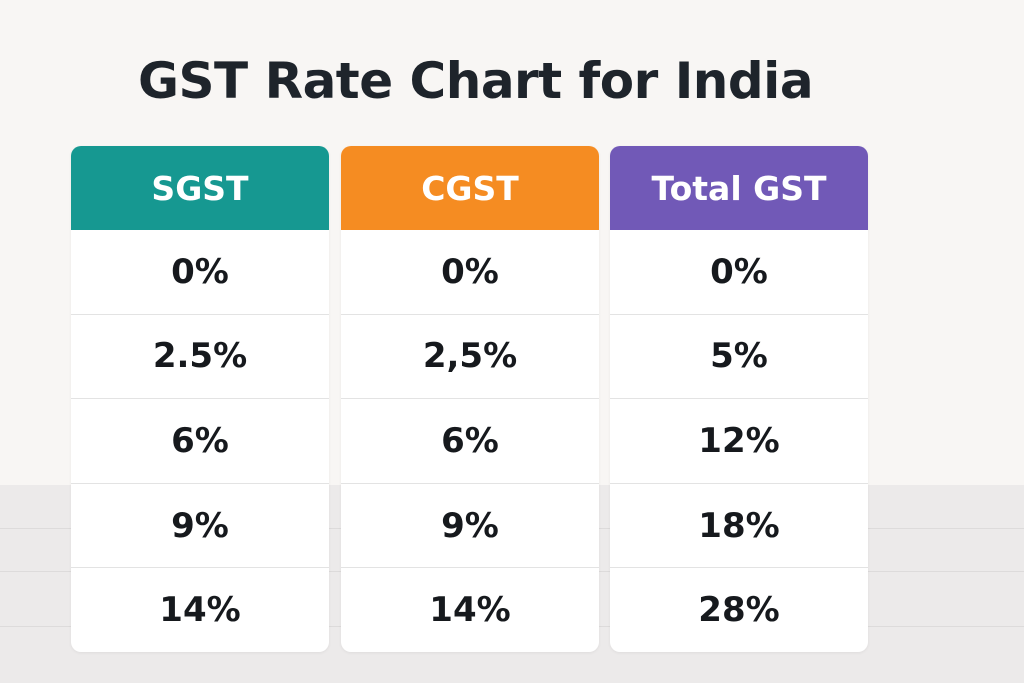 Image resolution: width=1024 pixels, height=683 pixels. Describe the element at coordinates (200, 526) in the screenshot. I see `table-cell-sgst: 9%` at that location.